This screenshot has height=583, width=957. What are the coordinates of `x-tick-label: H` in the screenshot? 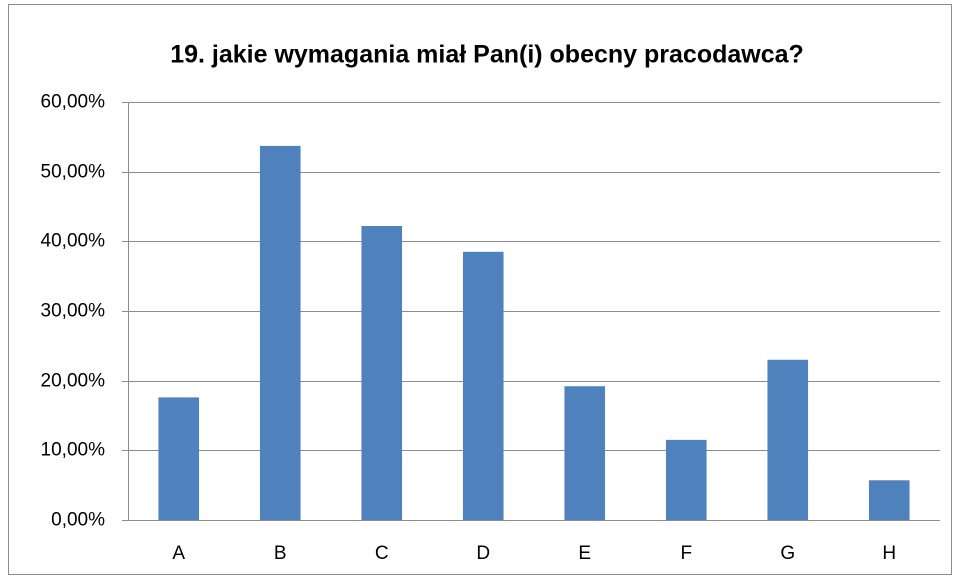 It's located at (889, 553).